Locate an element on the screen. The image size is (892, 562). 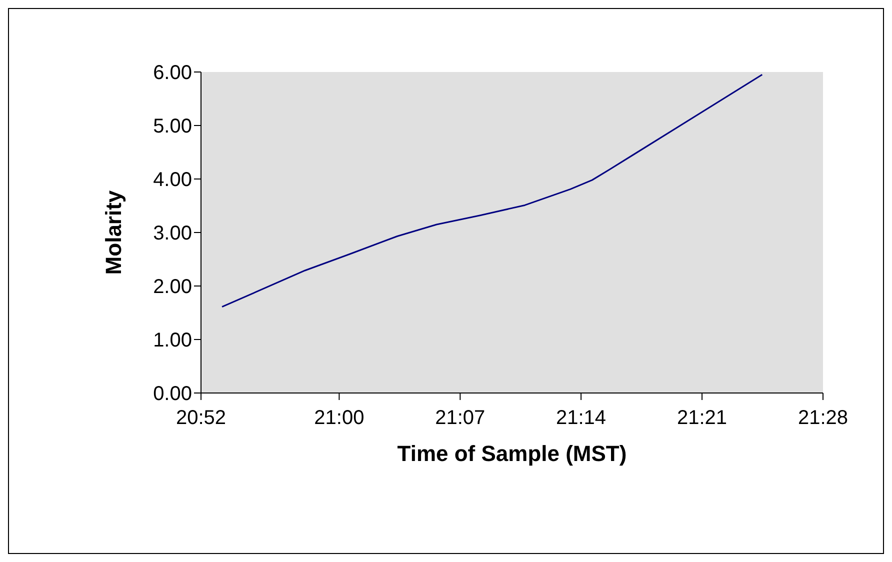
y-axis-title: Molarity is located at coordinates (113, 232).